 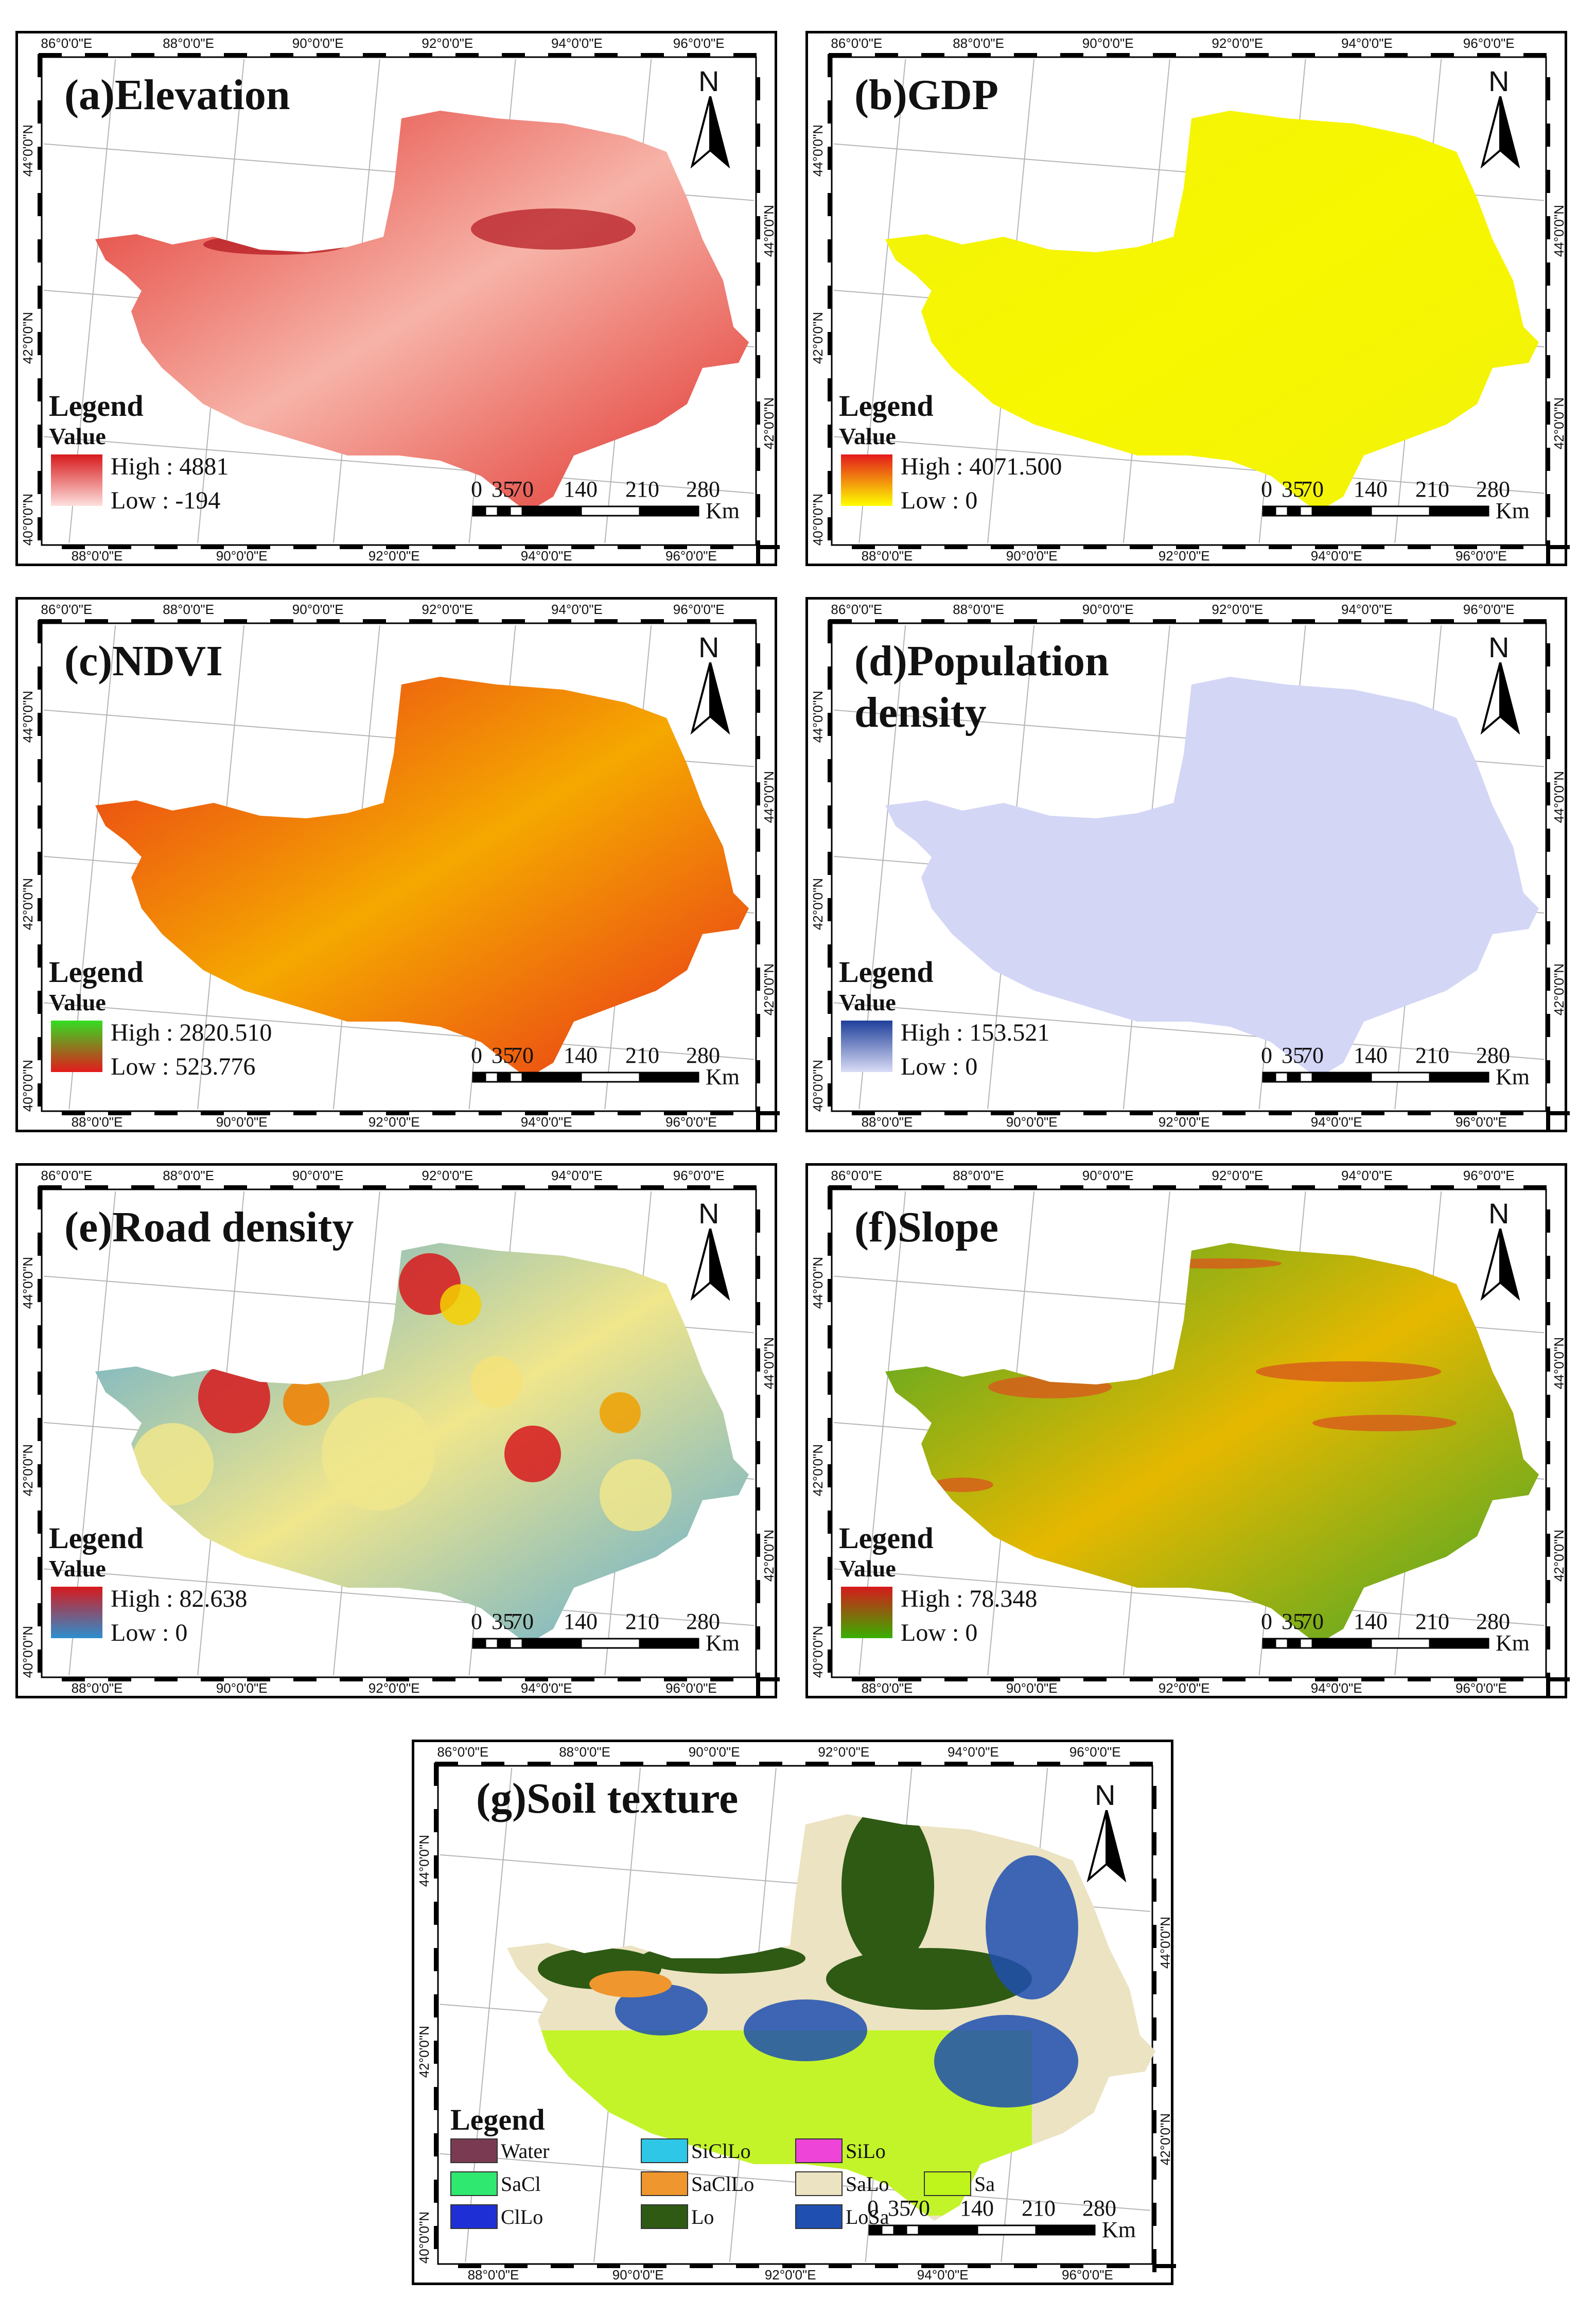 I want to click on lon-label-bottom: 94°0'0"E, so click(x=546, y=1688).